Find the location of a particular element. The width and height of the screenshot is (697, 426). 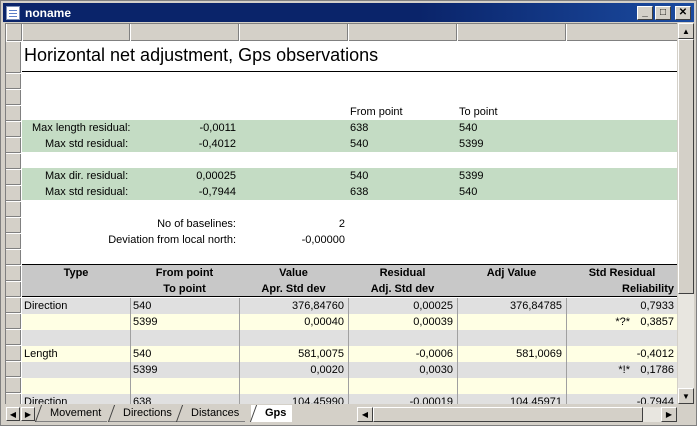

minimize-button: _ is located at coordinates (645, 12).